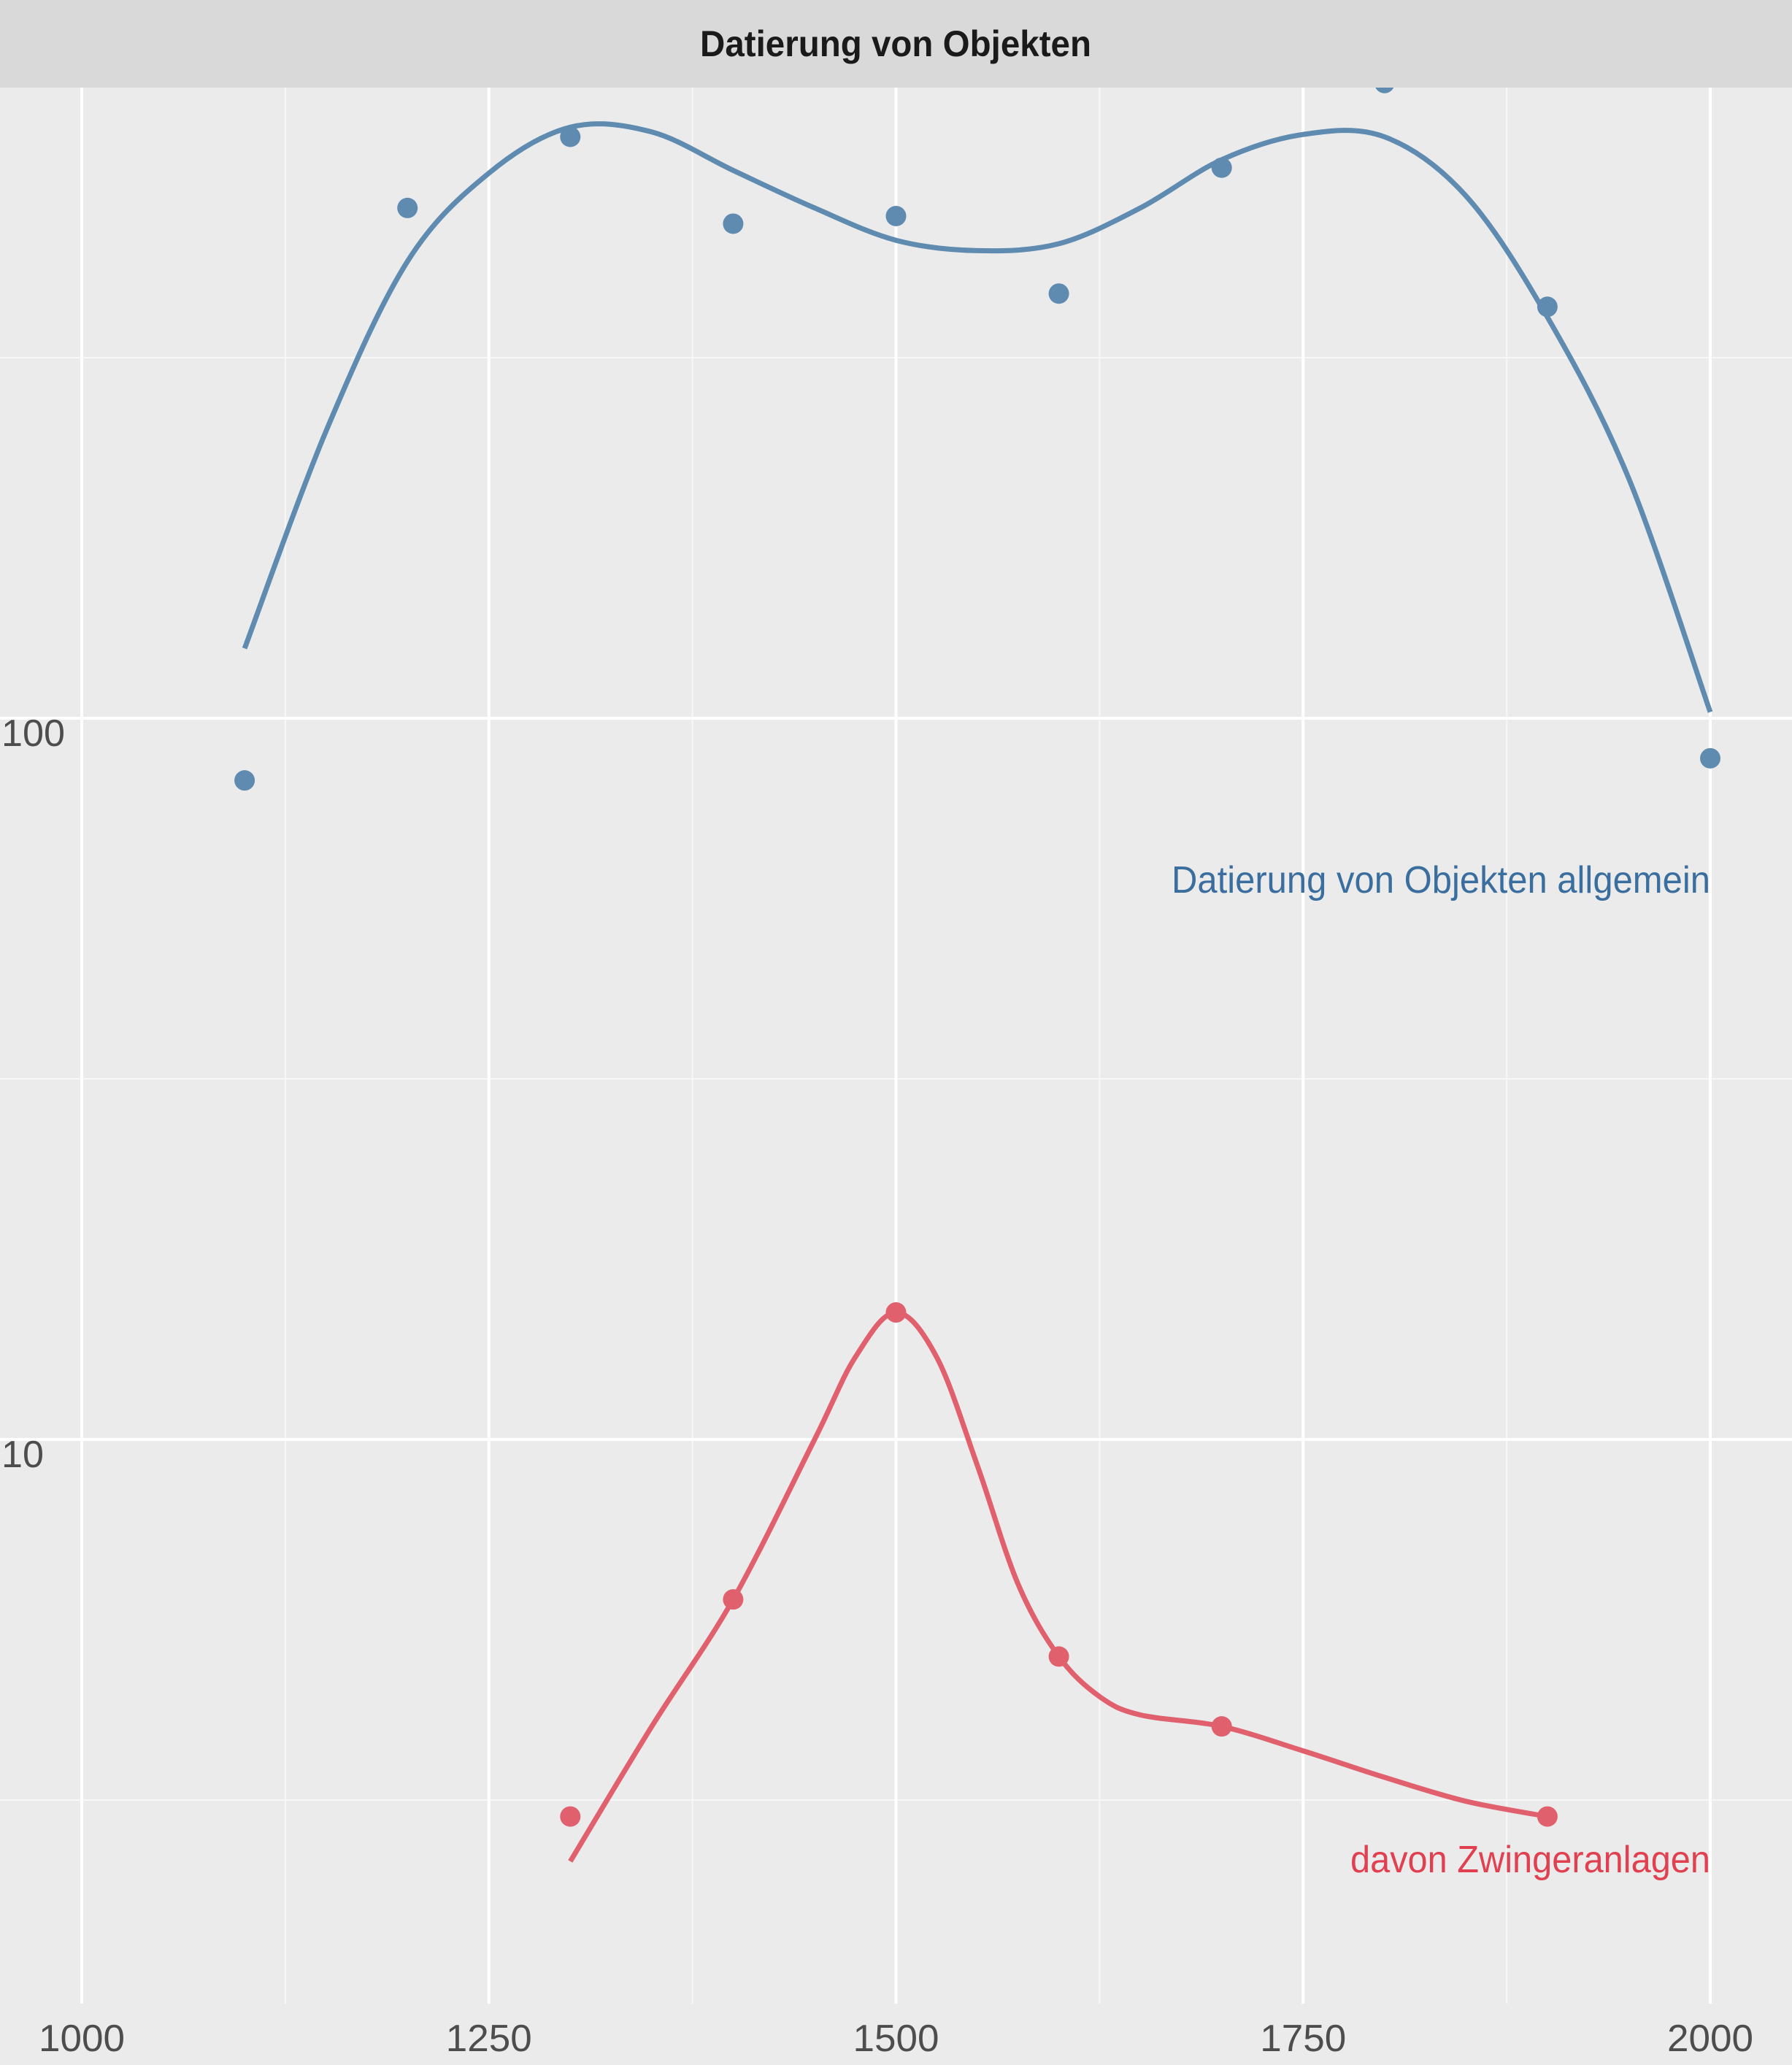  I want to click on x-tick-label: 2000, so click(1710, 2039).